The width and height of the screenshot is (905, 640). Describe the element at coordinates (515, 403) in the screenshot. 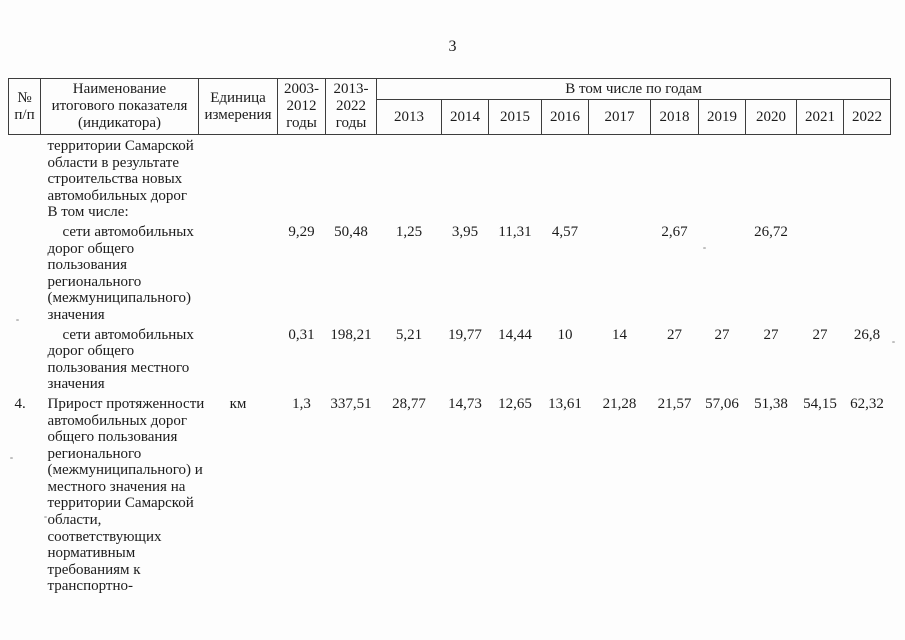

I see `cell-year-2015: 12,65` at that location.